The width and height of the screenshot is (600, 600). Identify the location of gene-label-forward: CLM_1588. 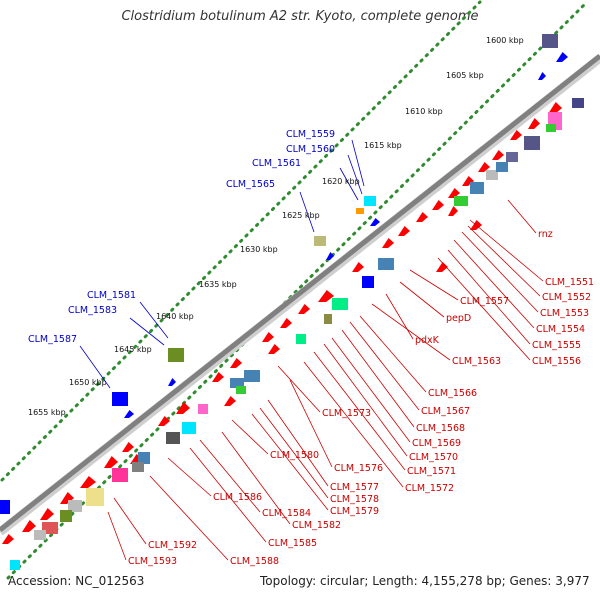
(254, 561).